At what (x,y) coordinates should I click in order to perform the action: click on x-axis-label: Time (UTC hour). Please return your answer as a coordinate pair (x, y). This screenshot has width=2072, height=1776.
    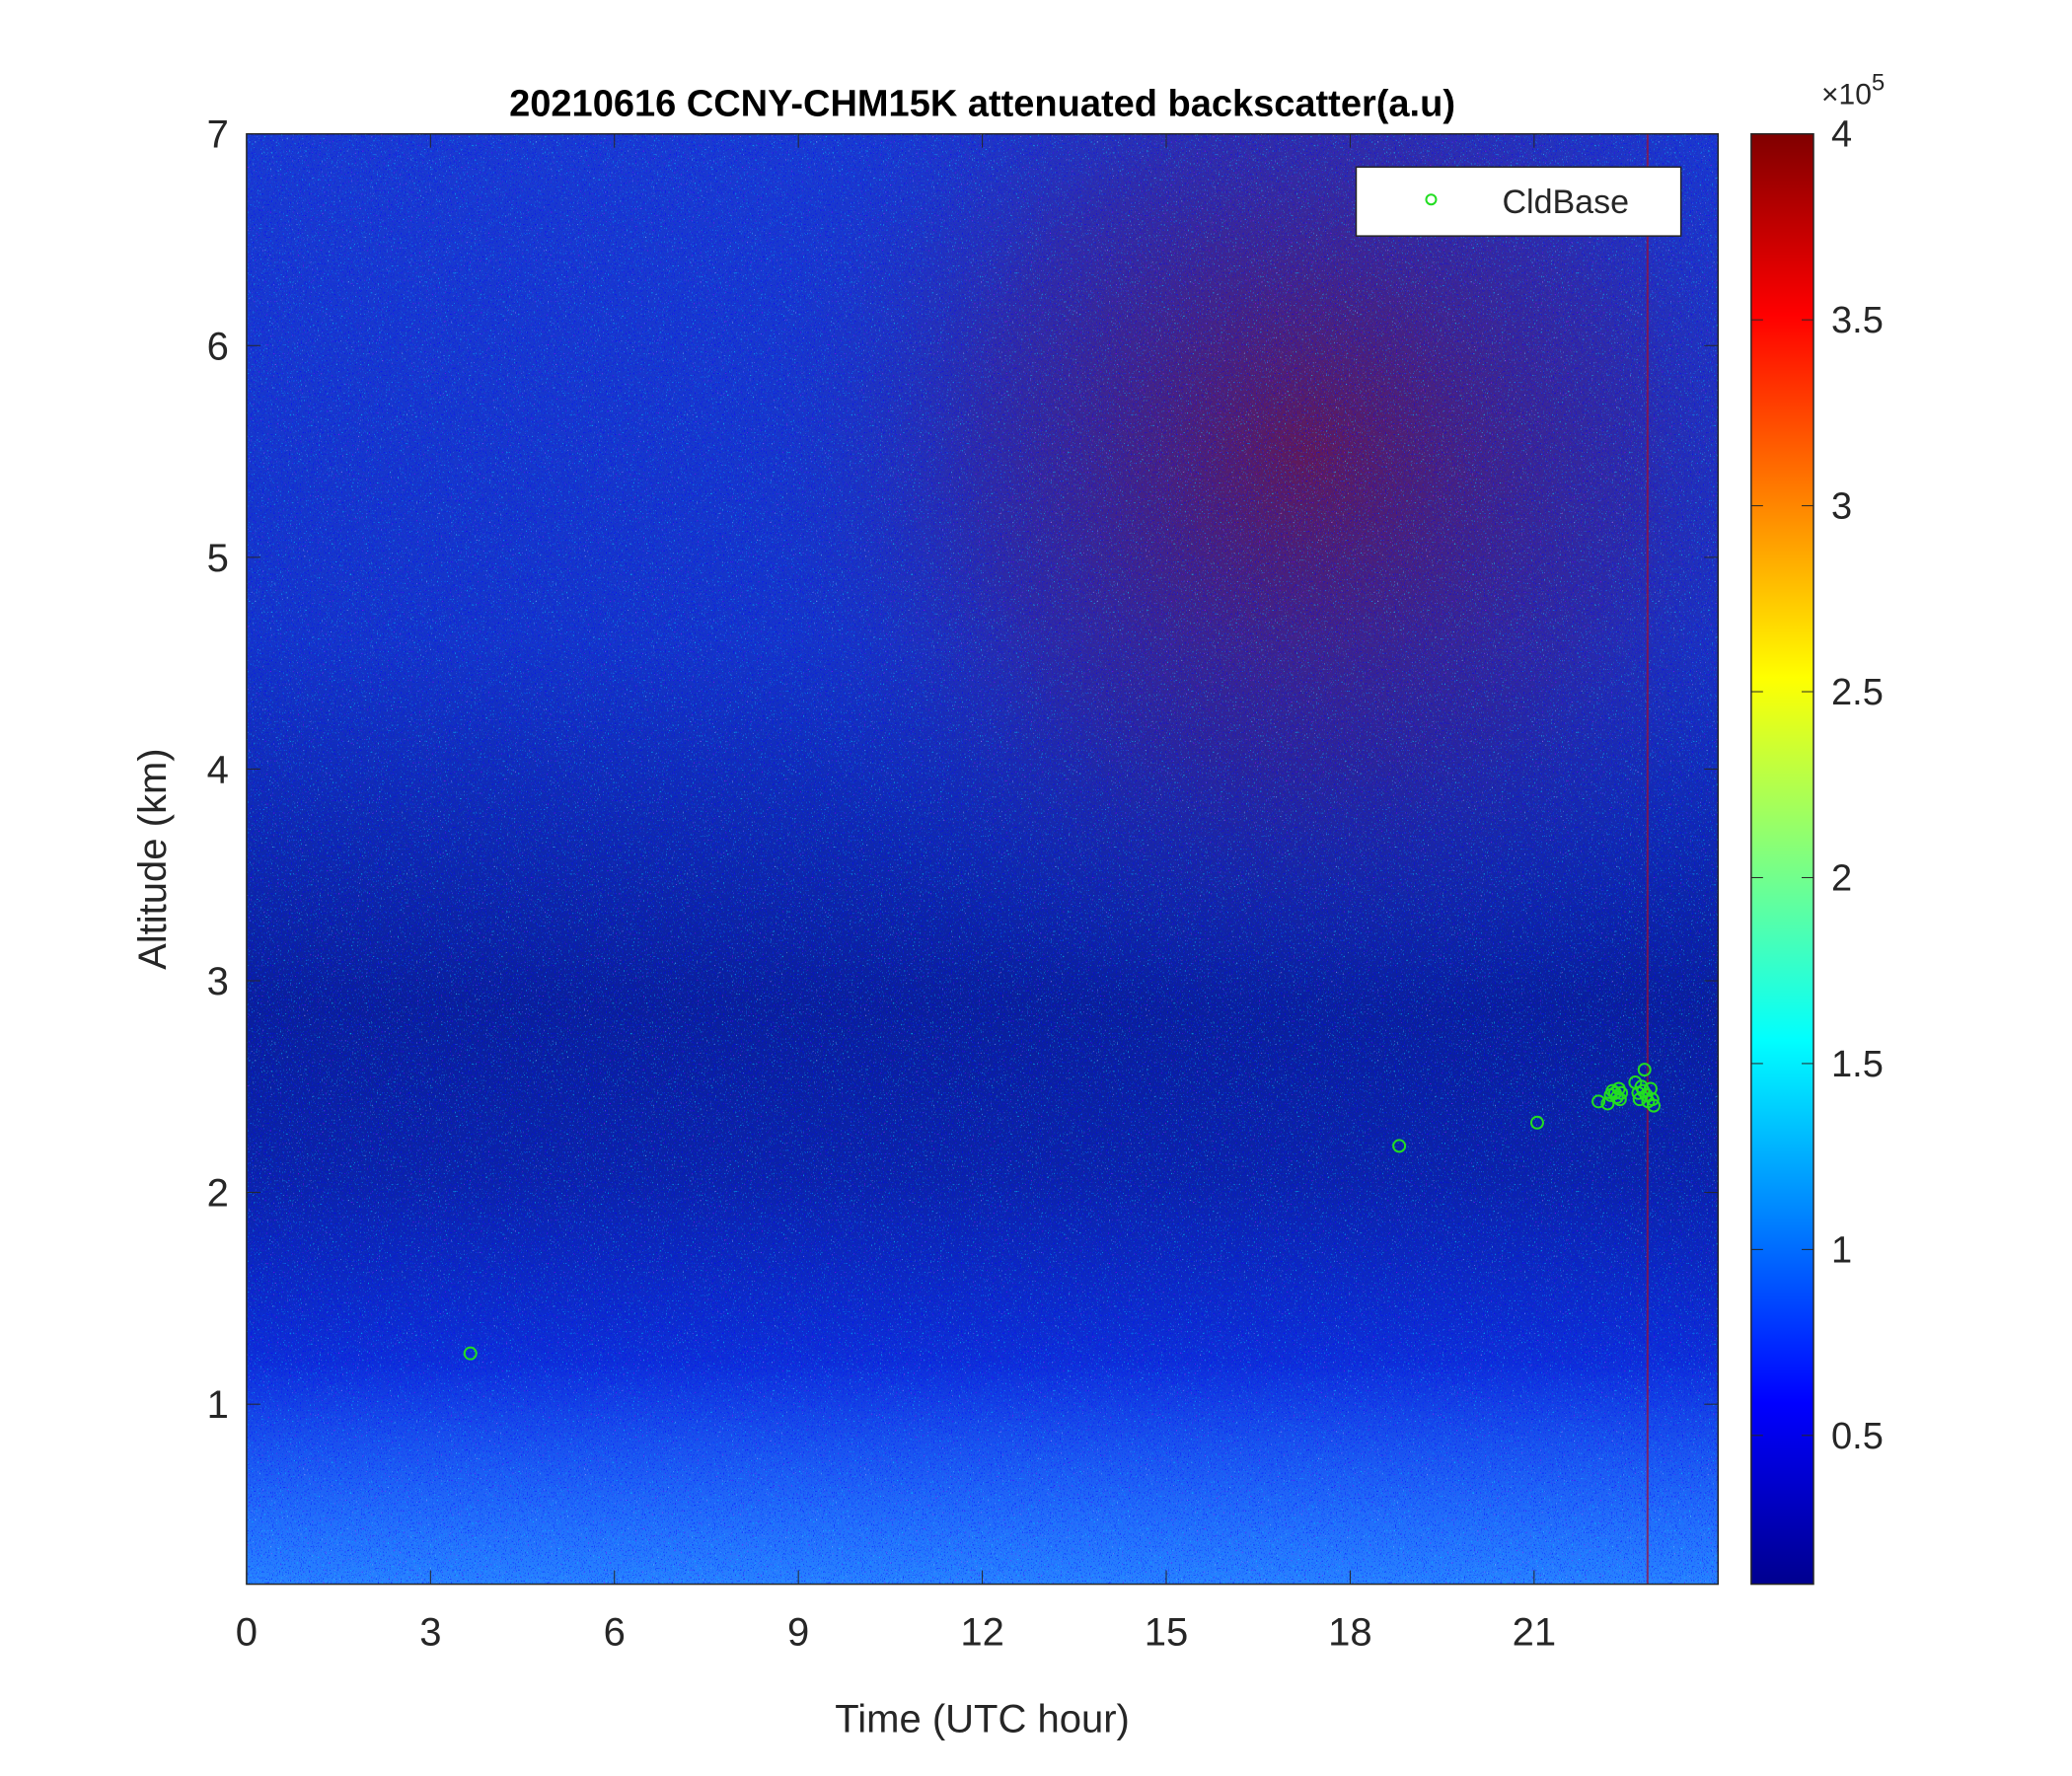
    Looking at the image, I should click on (983, 1720).